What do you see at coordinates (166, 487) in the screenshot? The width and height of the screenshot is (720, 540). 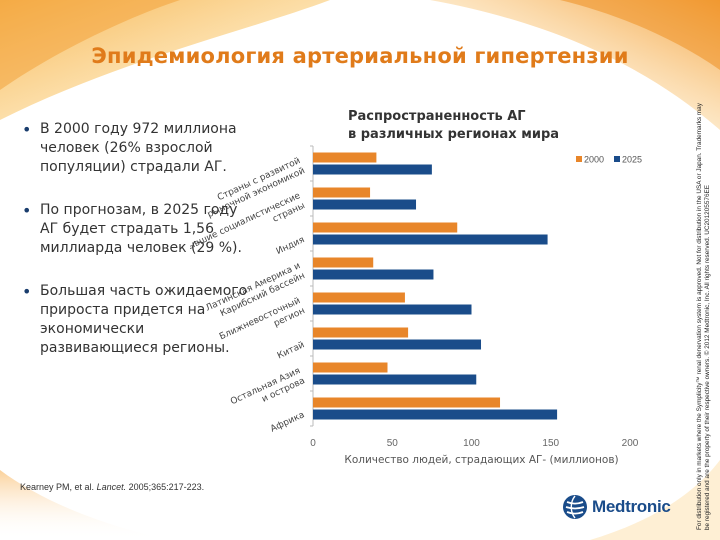 I see `citation-details: 2005;365:217-223.` at bounding box center [166, 487].